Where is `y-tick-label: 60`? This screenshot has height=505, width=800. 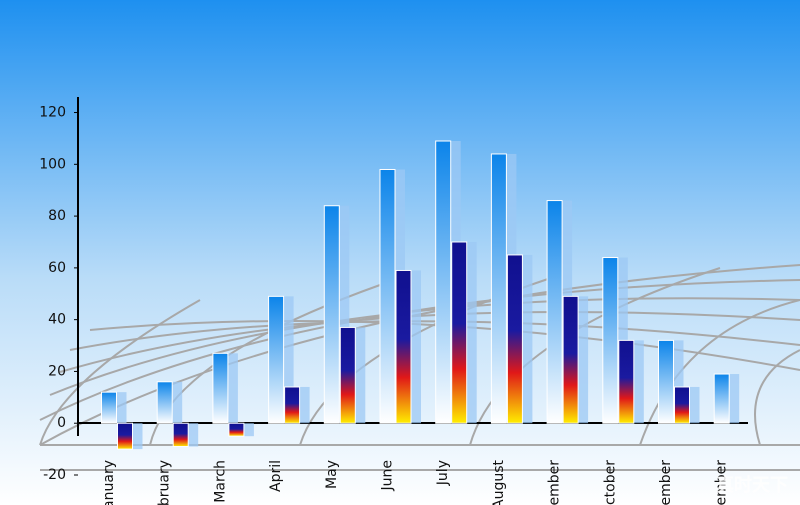 y-tick-label: 60 is located at coordinates (57, 268).